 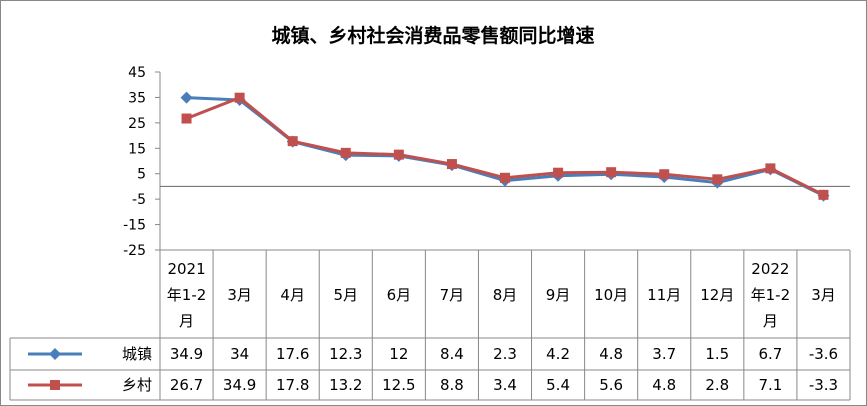 What do you see at coordinates (558, 295) in the screenshot?
I see `category-label: 9月` at bounding box center [558, 295].